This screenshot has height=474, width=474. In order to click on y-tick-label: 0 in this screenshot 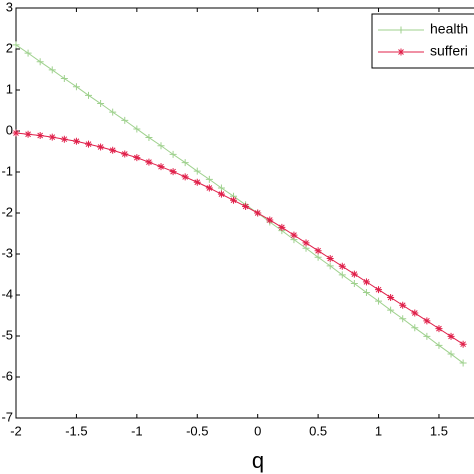, I will do `click(9, 129)`.